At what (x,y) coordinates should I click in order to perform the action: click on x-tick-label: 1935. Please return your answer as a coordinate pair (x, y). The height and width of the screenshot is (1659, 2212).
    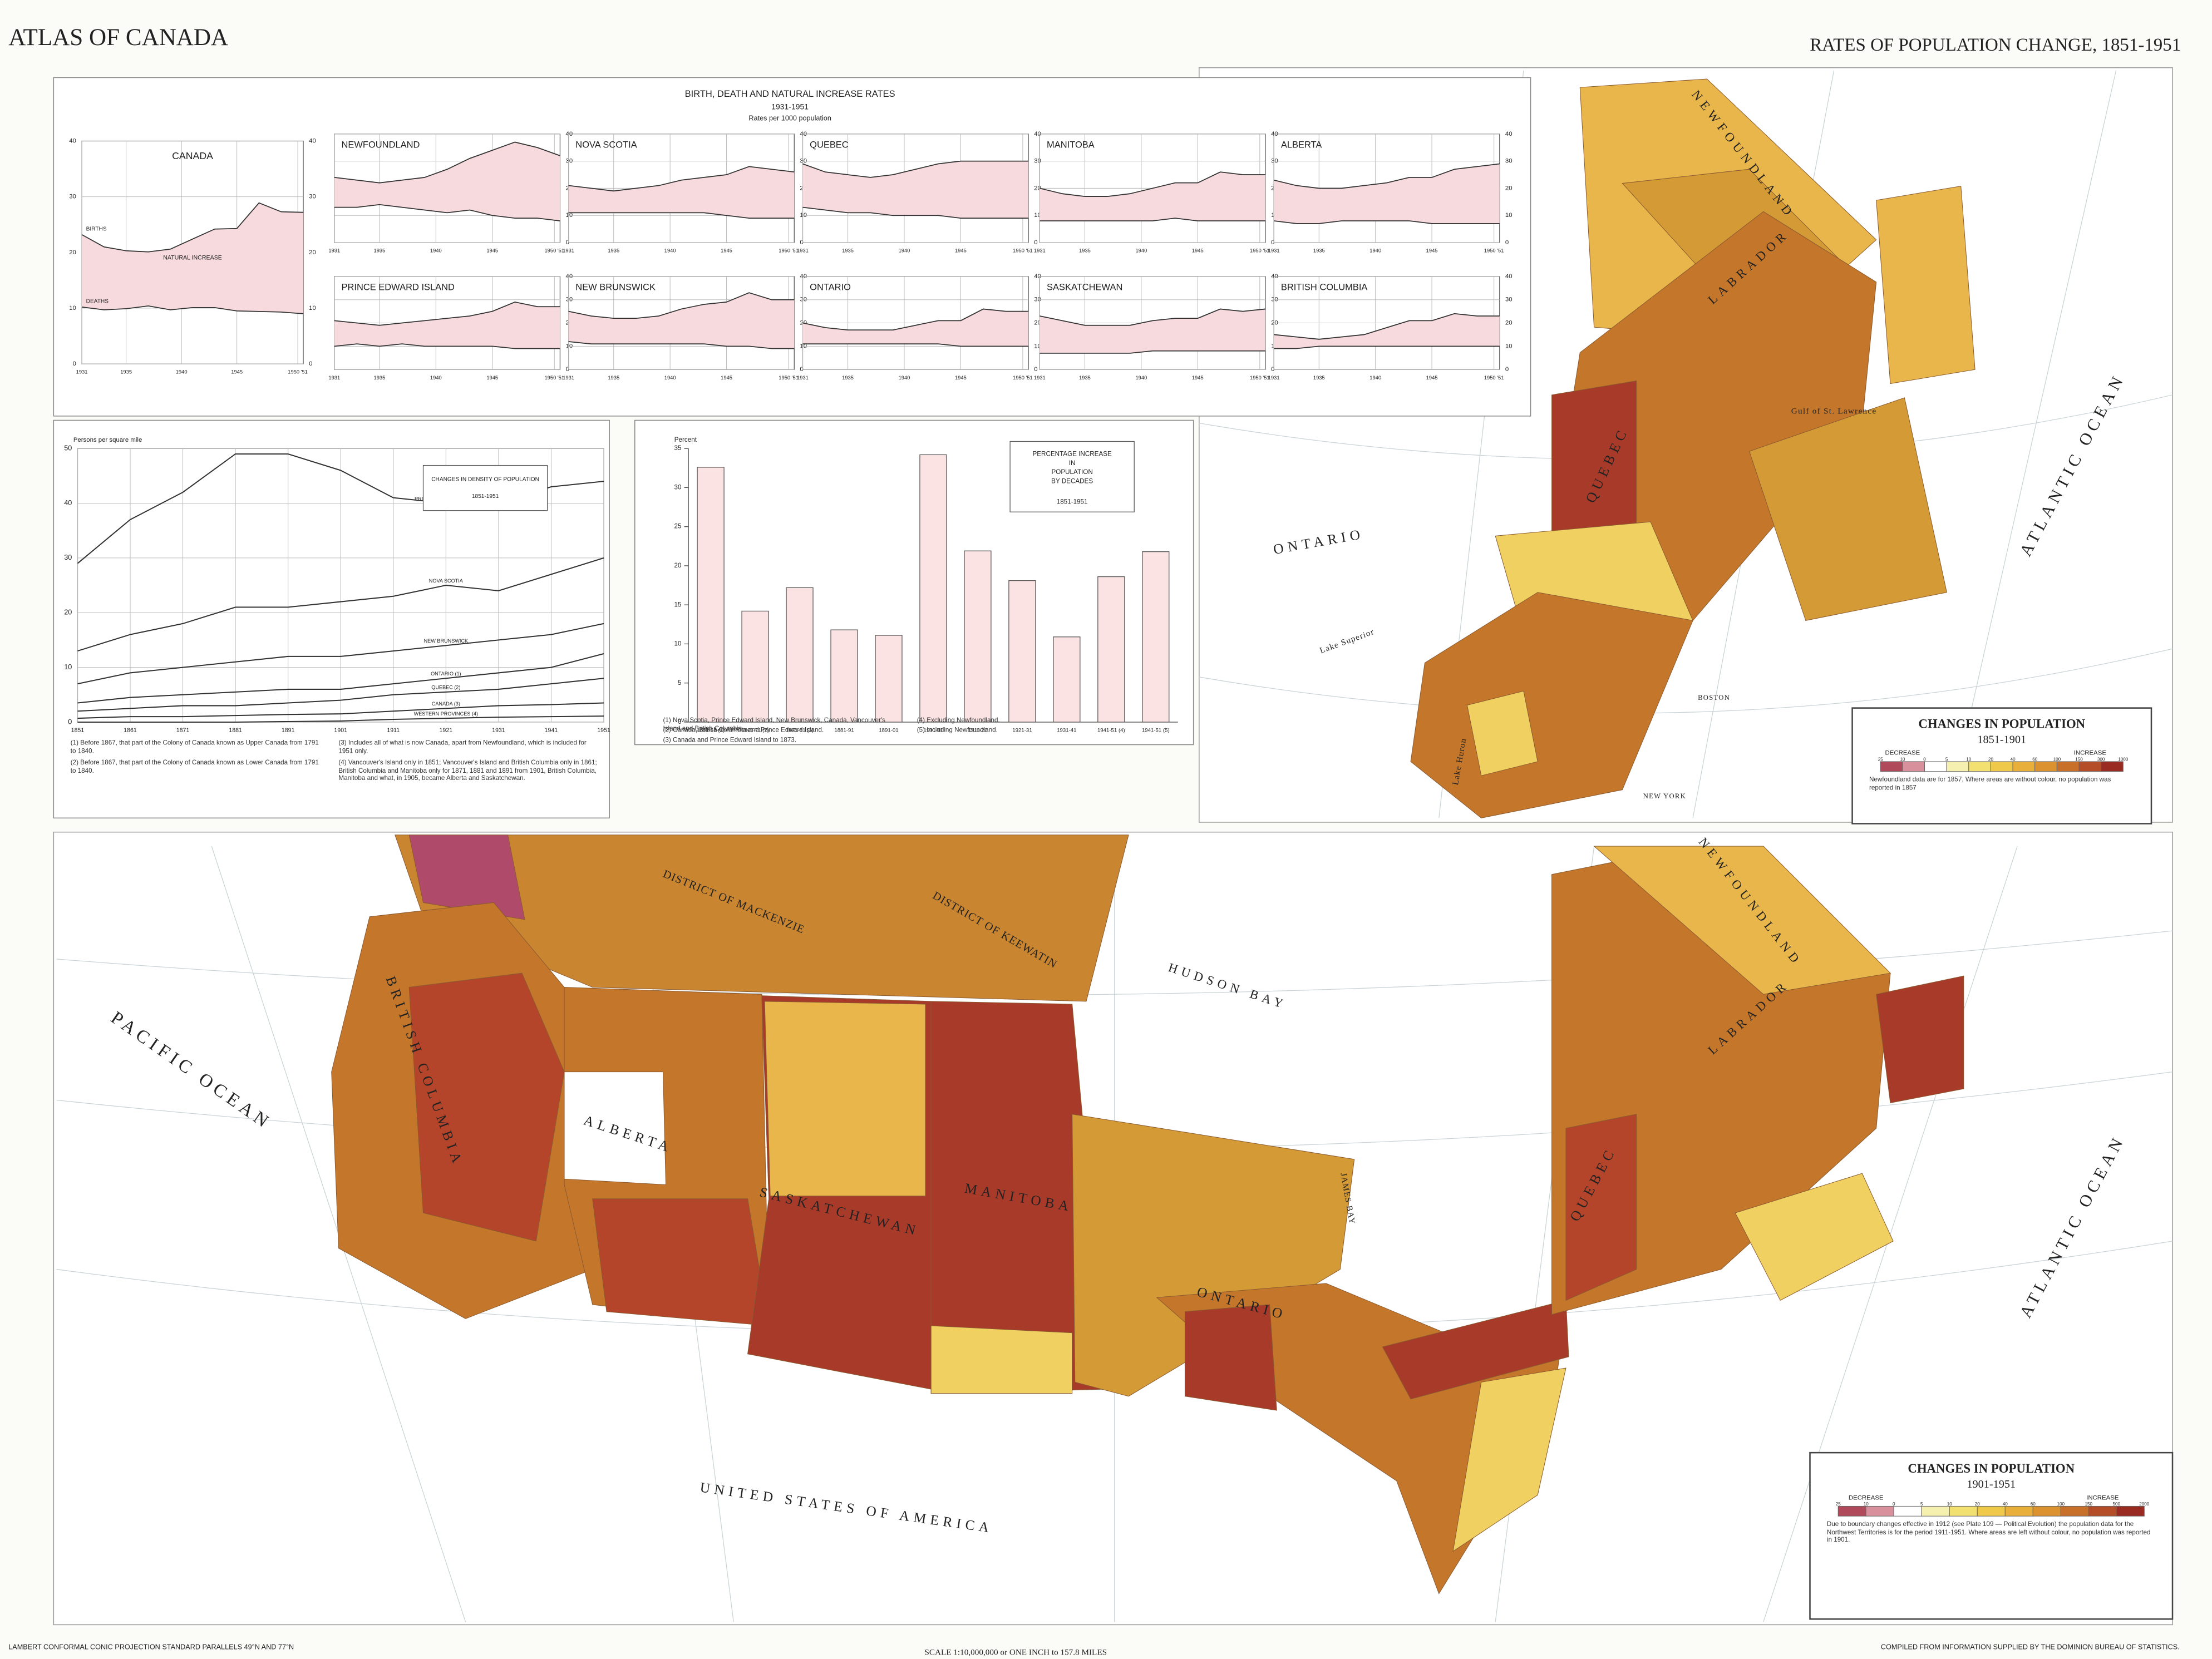
    Looking at the image, I should click on (613, 378).